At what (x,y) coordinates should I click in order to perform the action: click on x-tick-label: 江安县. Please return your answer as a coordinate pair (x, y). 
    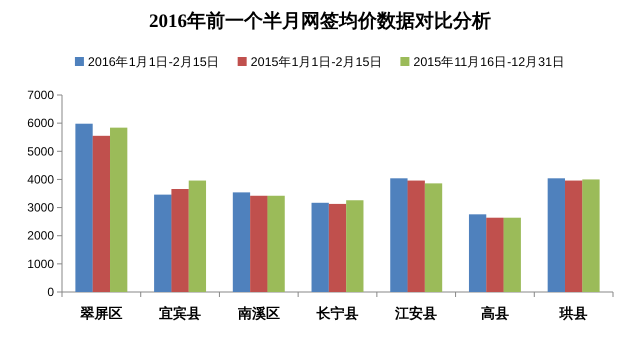
    Looking at the image, I should click on (416, 313).